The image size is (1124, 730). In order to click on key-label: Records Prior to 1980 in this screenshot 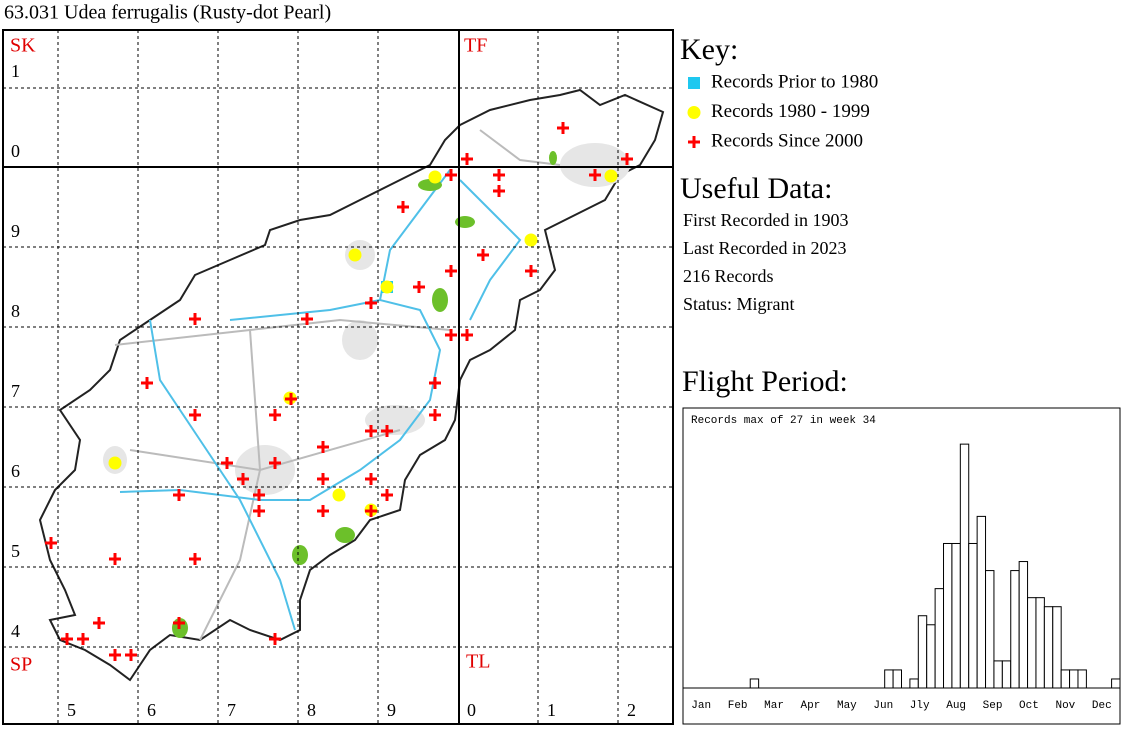, I will do `click(794, 81)`.